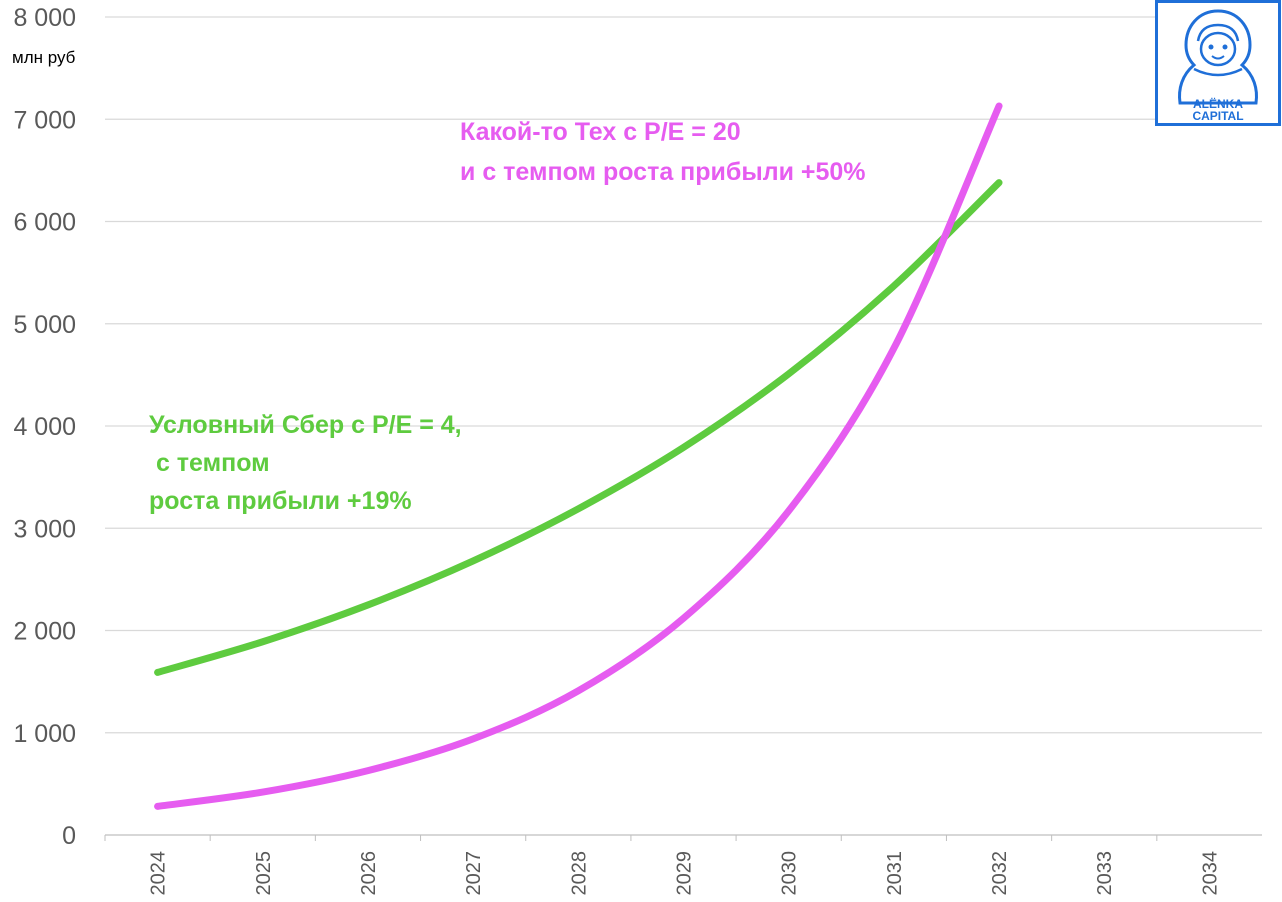 This screenshot has width=1282, height=902. I want to click on y-tick-label: 1 000, so click(44, 734).